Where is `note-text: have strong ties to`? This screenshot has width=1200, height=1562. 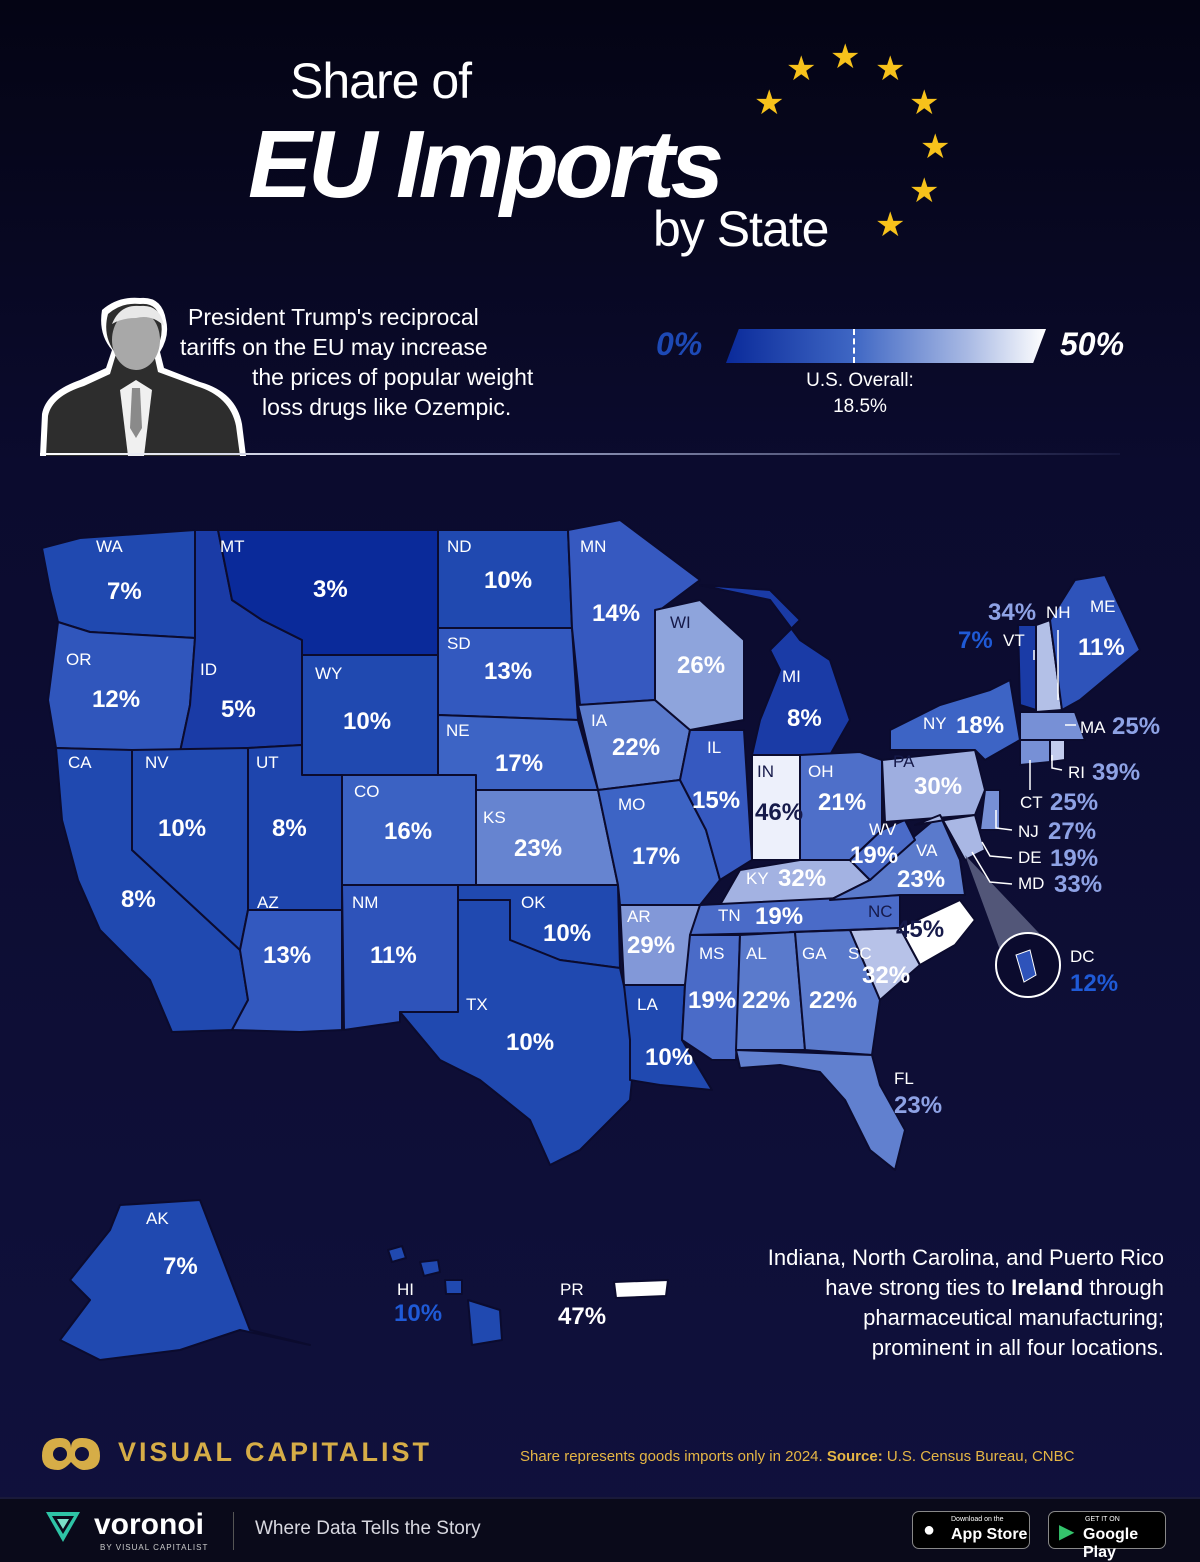
note-text: have strong ties to is located at coordinates (918, 1287).